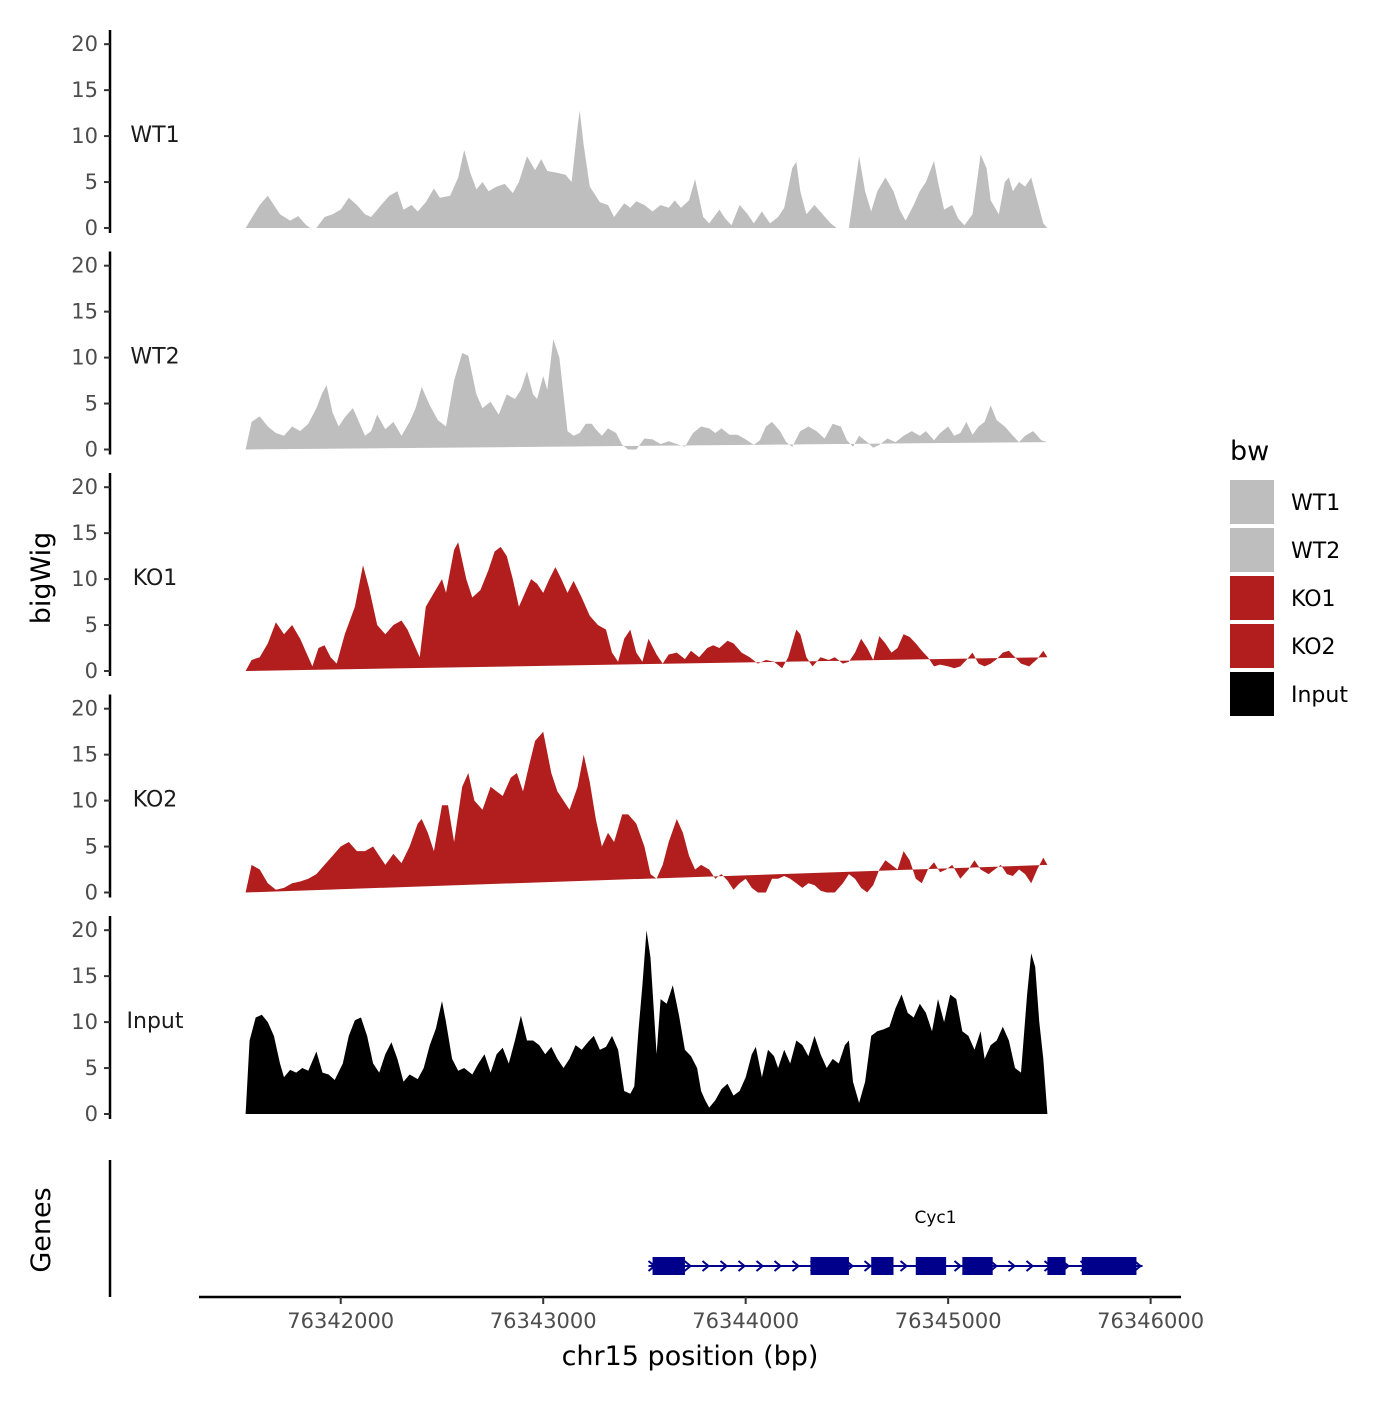  Describe the element at coordinates (1252, 598) in the screenshot. I see `legend-swatch-ko1` at that location.